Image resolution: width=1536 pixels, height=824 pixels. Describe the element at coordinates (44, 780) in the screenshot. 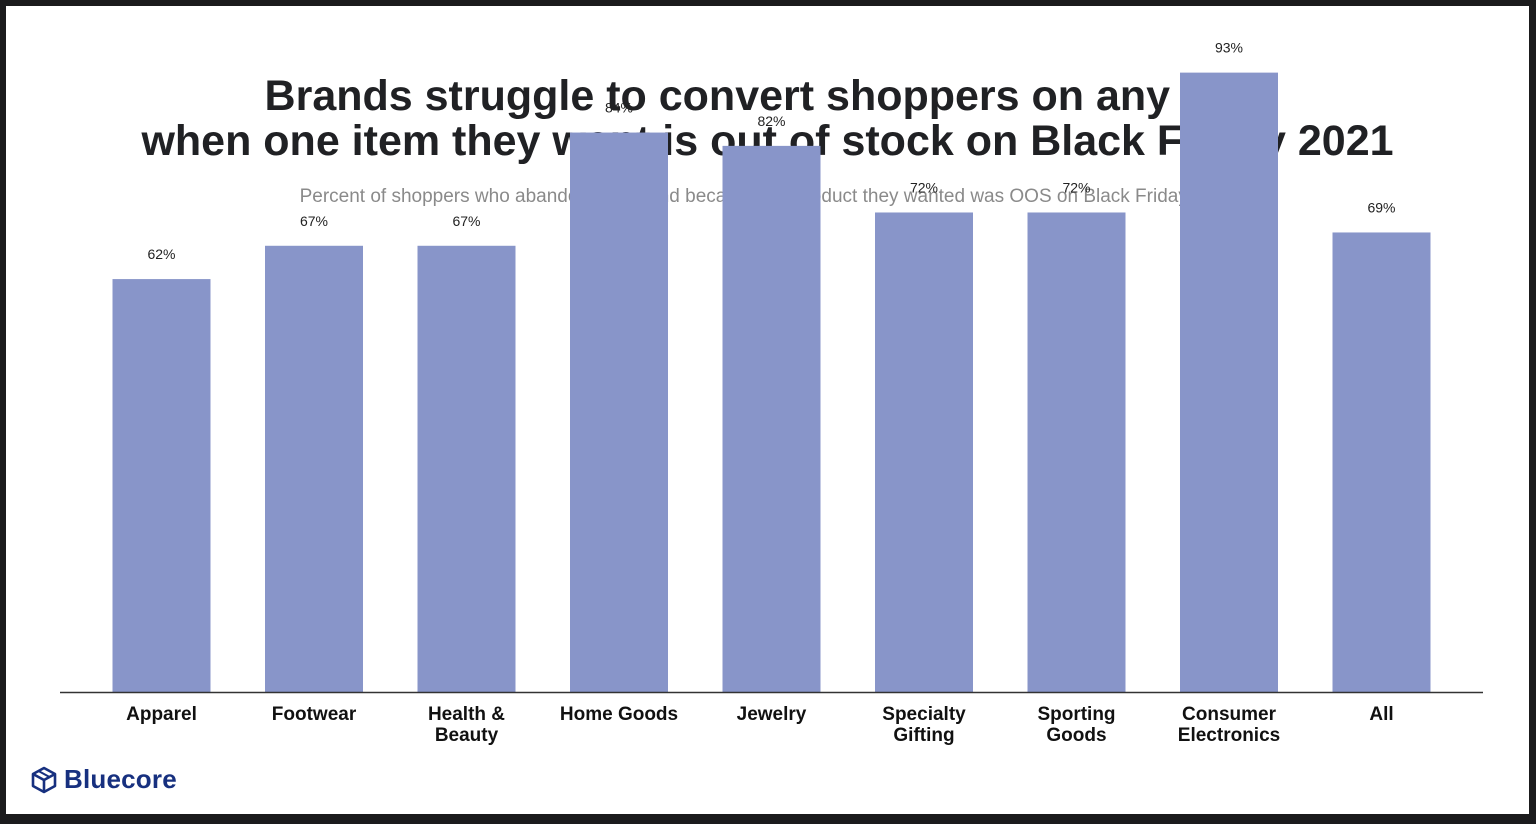

I see `bluecore-cube-icon` at that location.